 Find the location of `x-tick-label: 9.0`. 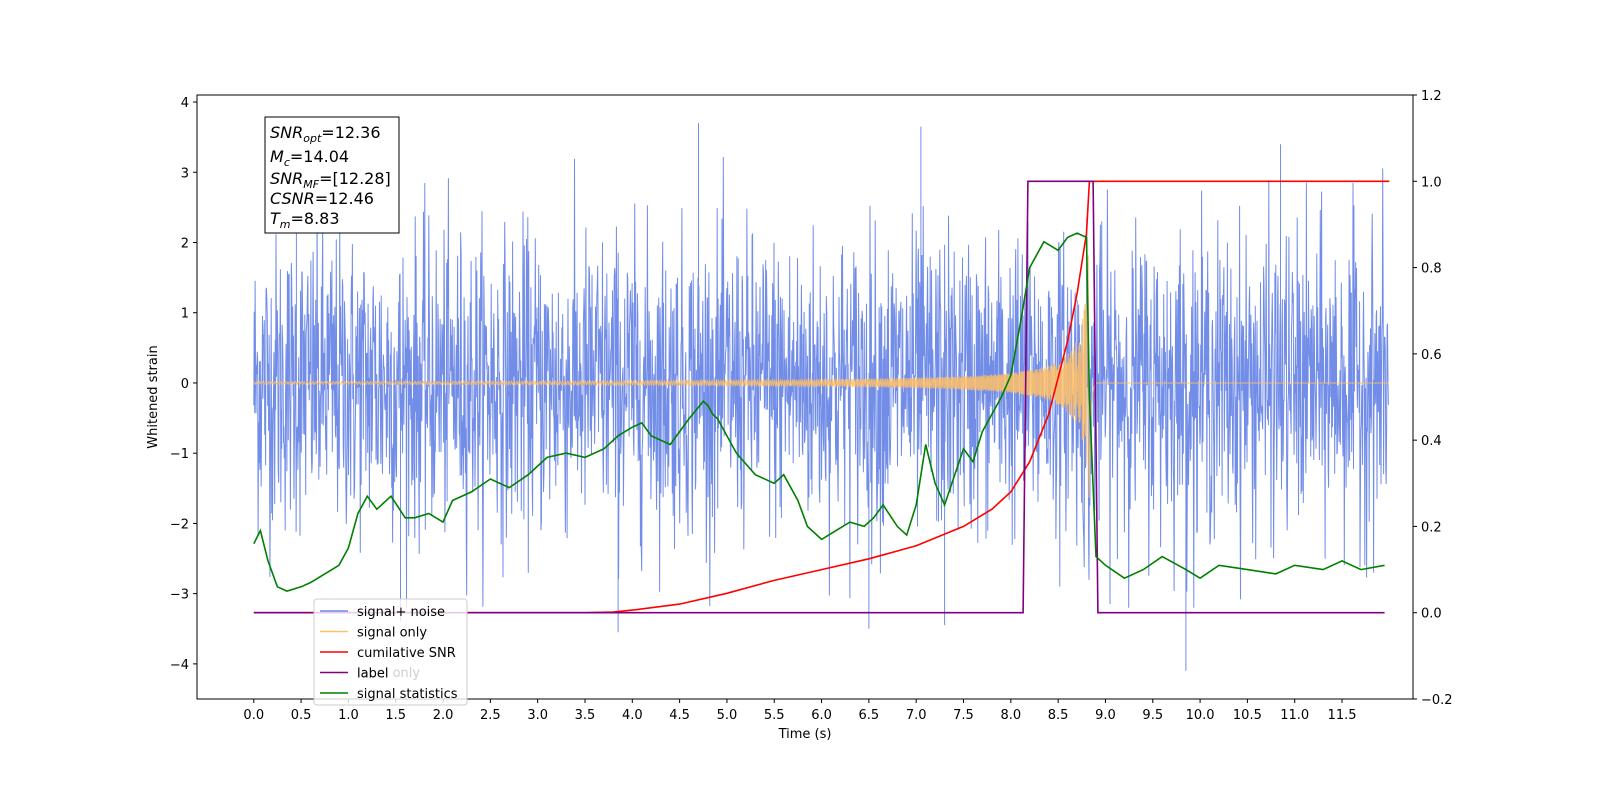

x-tick-label: 9.0 is located at coordinates (1105, 715).